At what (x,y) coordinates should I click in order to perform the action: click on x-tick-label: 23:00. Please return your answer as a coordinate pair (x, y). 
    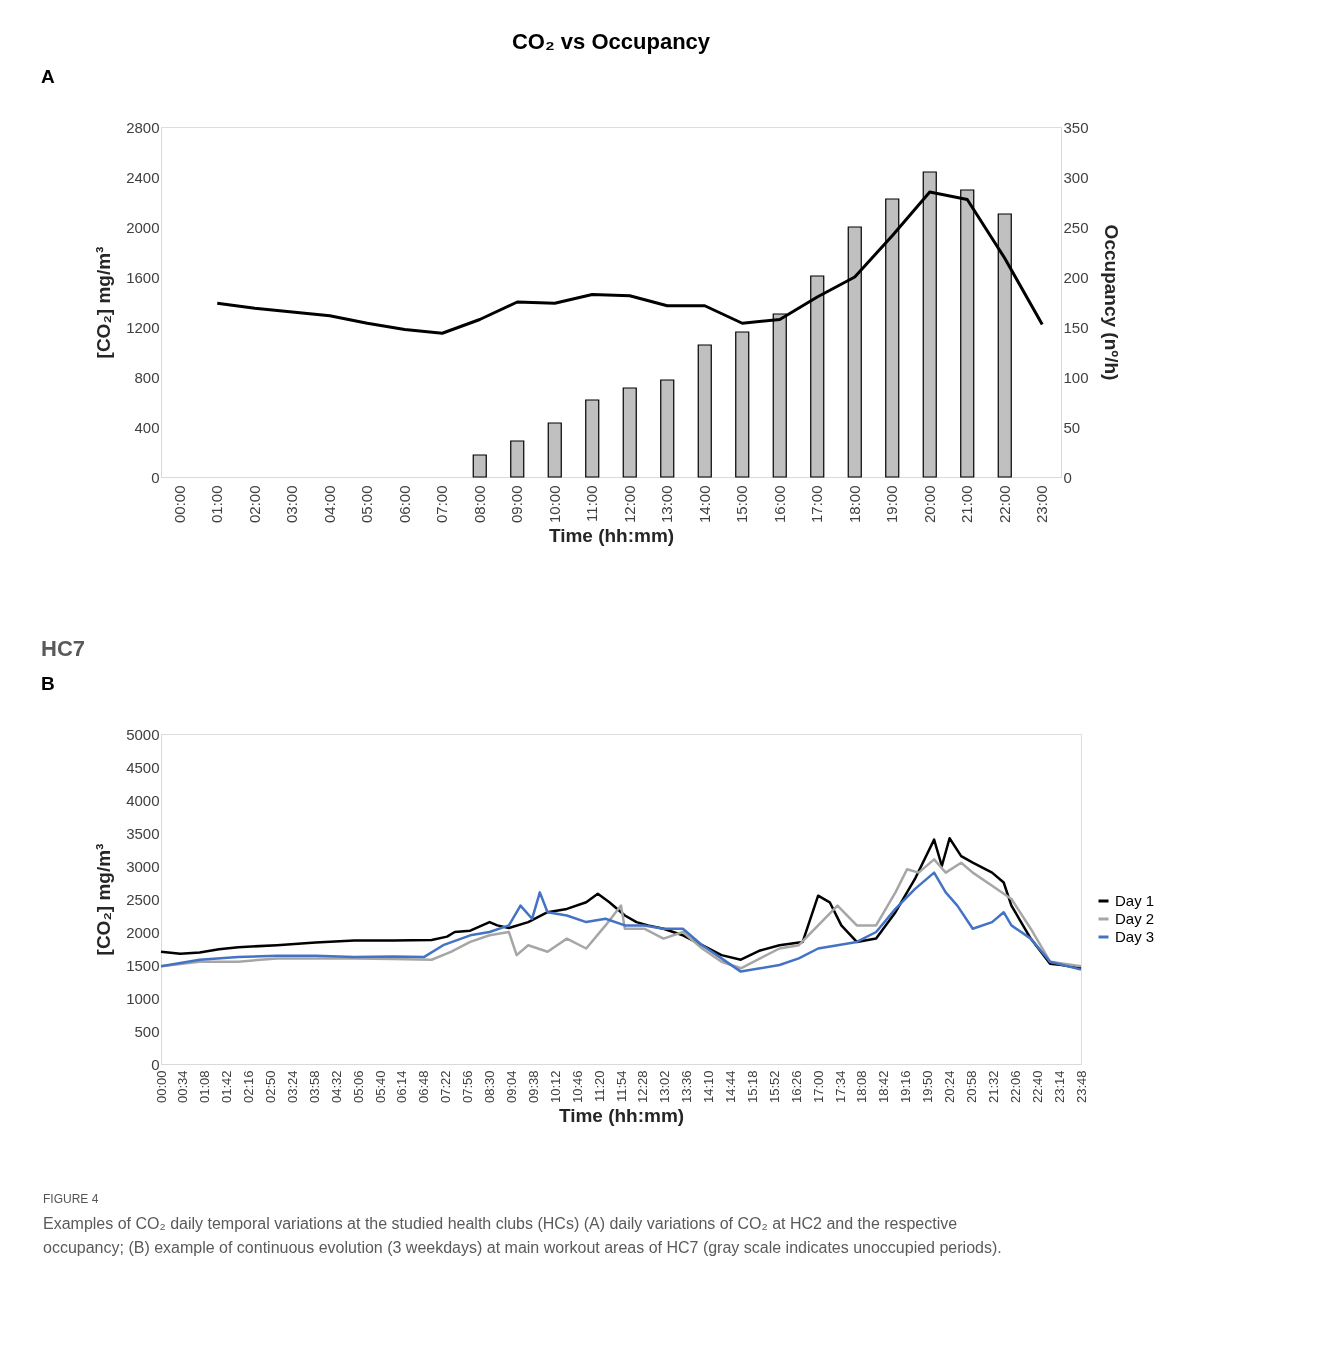
    Looking at the image, I should click on (1042, 504).